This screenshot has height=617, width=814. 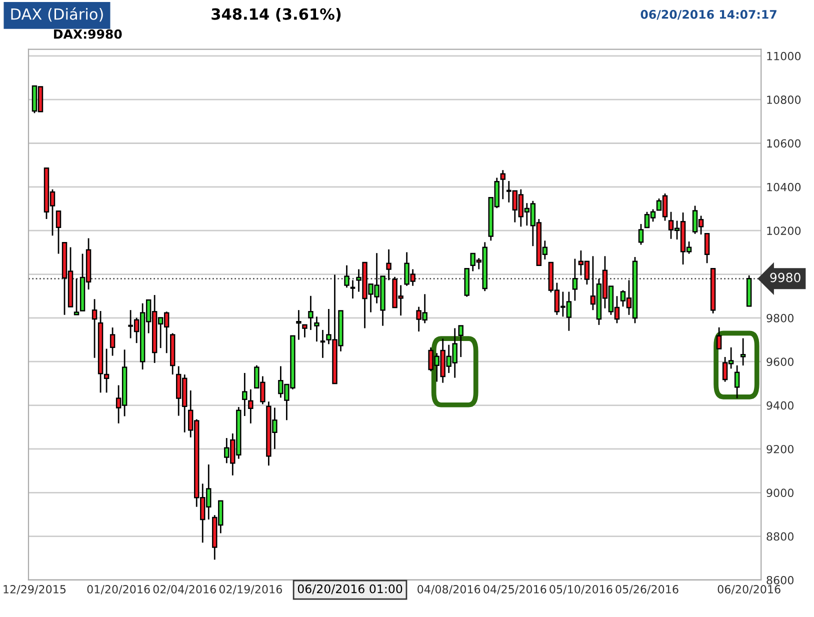 I want to click on text: 06/20/2016 14:07:17, so click(x=708, y=15).